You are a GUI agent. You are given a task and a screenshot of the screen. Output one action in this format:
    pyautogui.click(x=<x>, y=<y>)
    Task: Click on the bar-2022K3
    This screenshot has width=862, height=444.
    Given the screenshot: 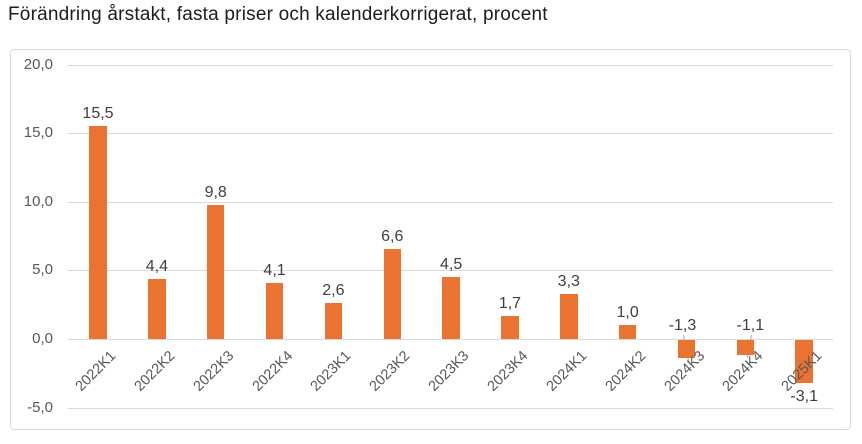 What is the action you would take?
    pyautogui.click(x=215, y=271)
    